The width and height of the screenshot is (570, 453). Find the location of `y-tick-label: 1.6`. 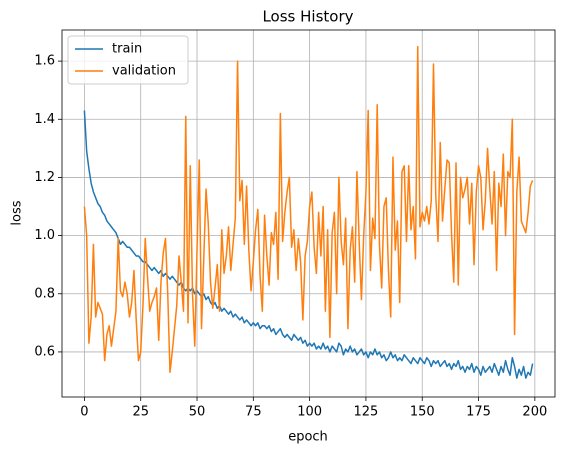

y-tick-label: 1.6 is located at coordinates (44, 61).